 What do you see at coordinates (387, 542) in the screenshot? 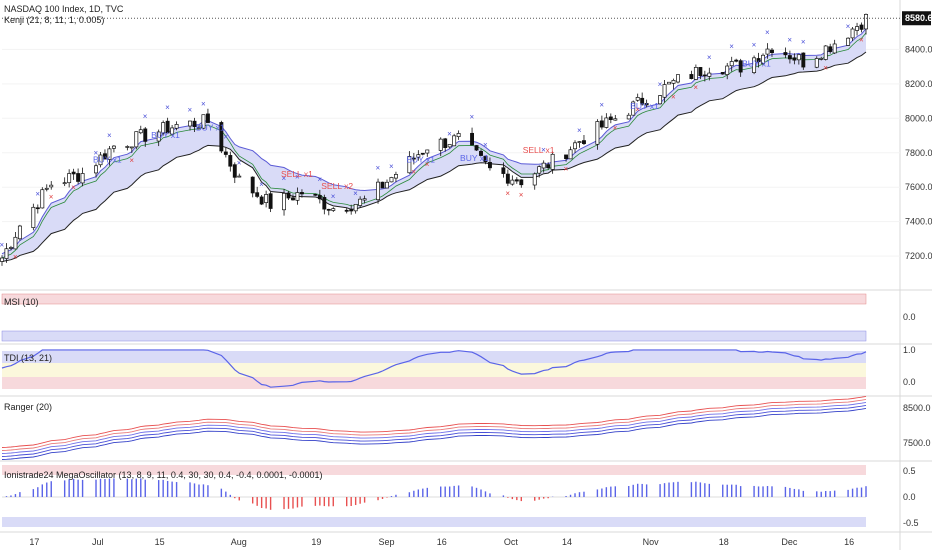
I see `x-tick-label: Sep` at bounding box center [387, 542].